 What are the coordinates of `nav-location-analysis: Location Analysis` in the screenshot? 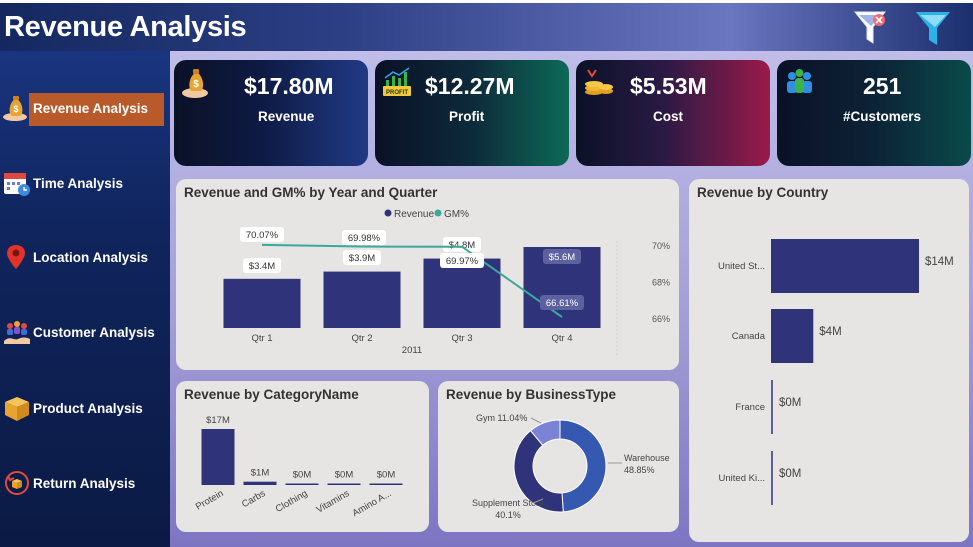 It's located at (85, 258).